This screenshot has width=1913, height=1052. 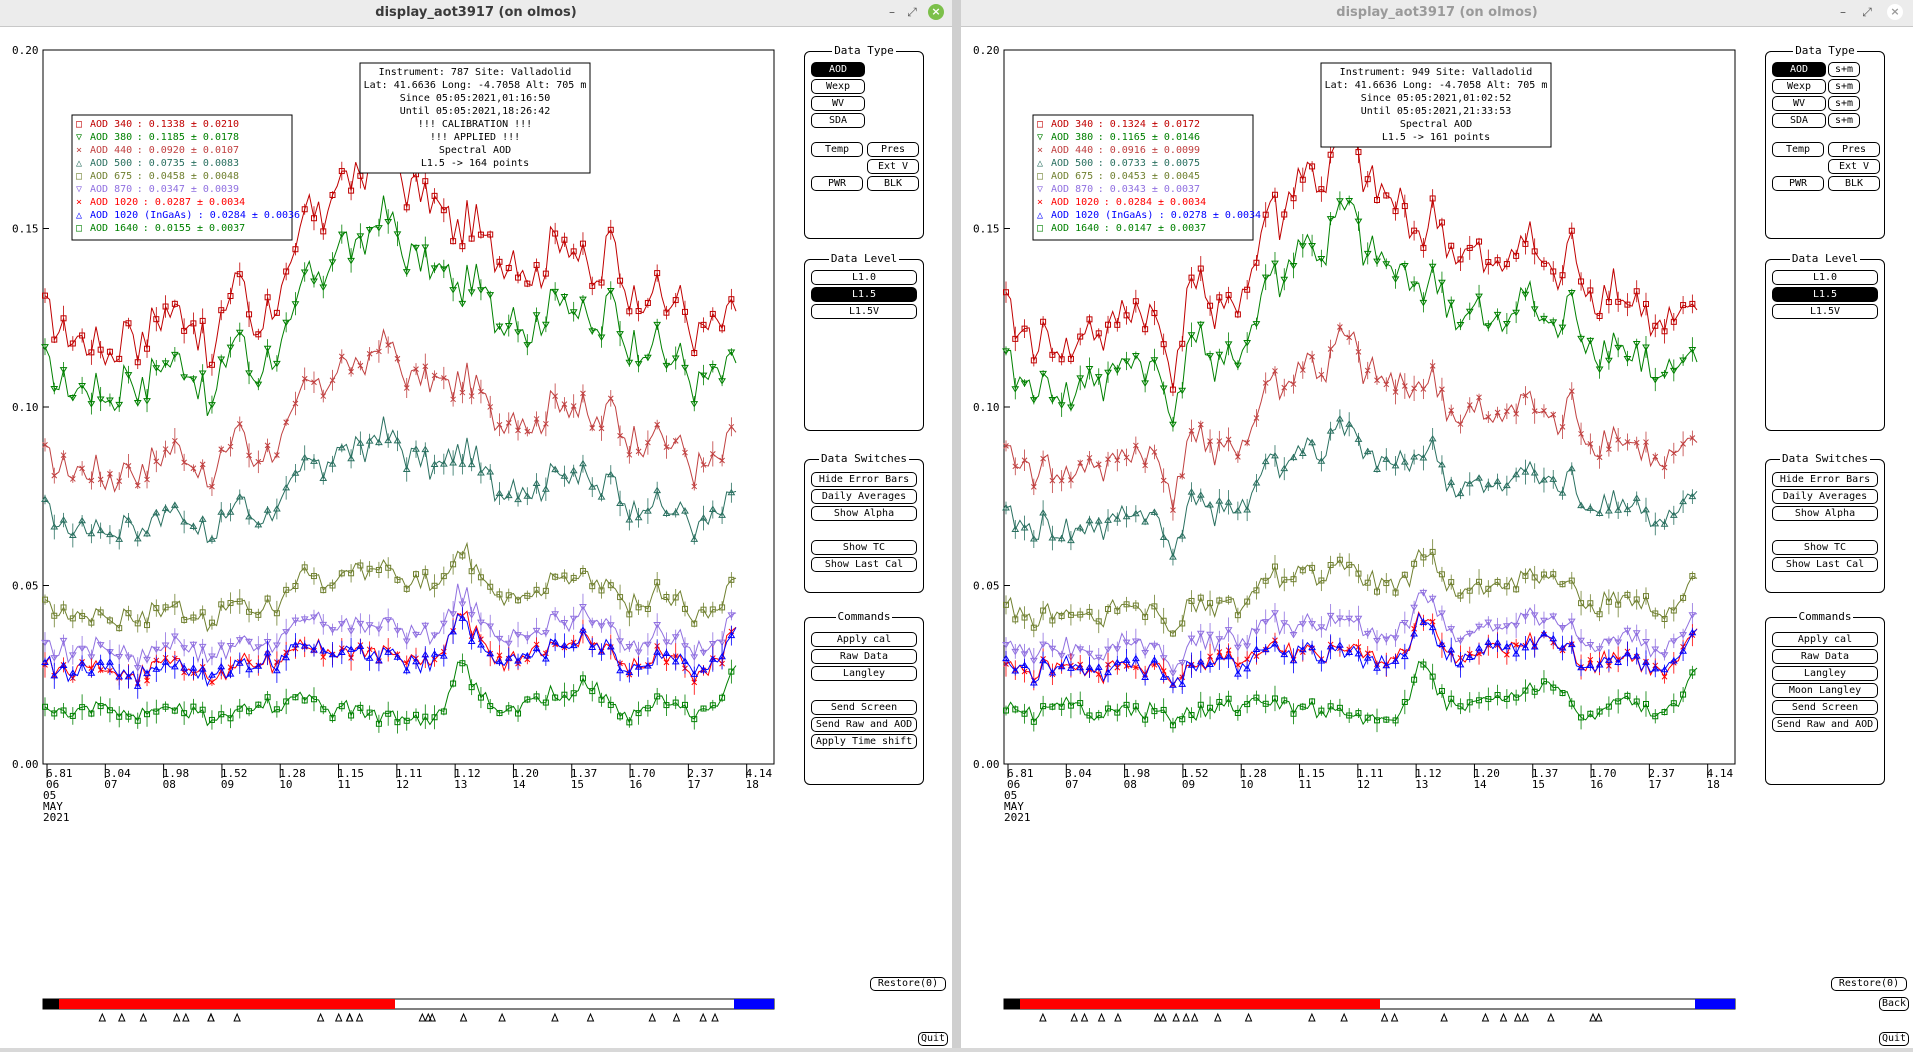 I want to click on legend-marker: ×, so click(x=79, y=150).